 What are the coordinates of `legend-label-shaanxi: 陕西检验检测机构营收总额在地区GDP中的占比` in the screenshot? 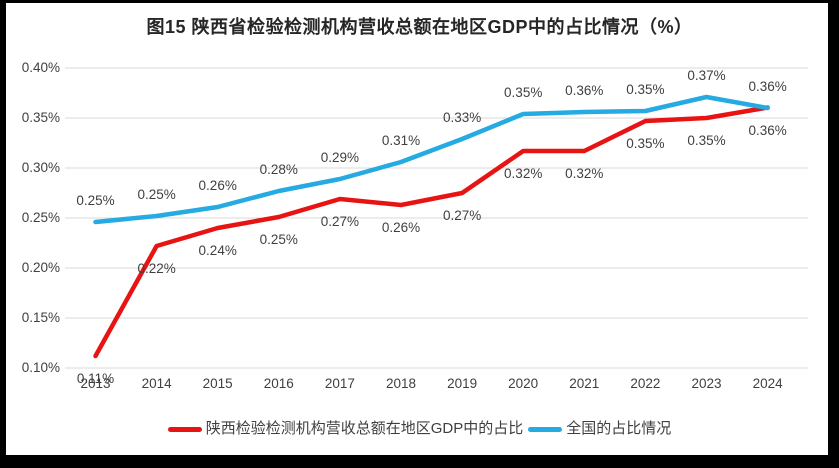 It's located at (364, 428).